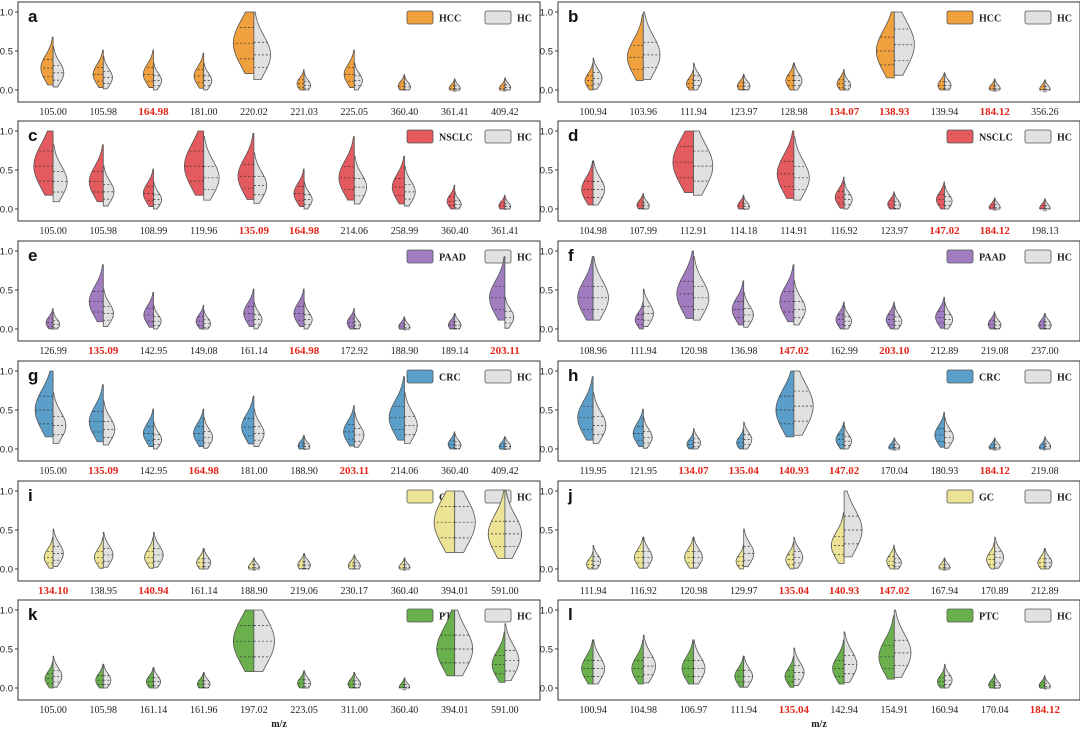 The image size is (1080, 731). I want to click on legend-label: PAAD, so click(992, 258).